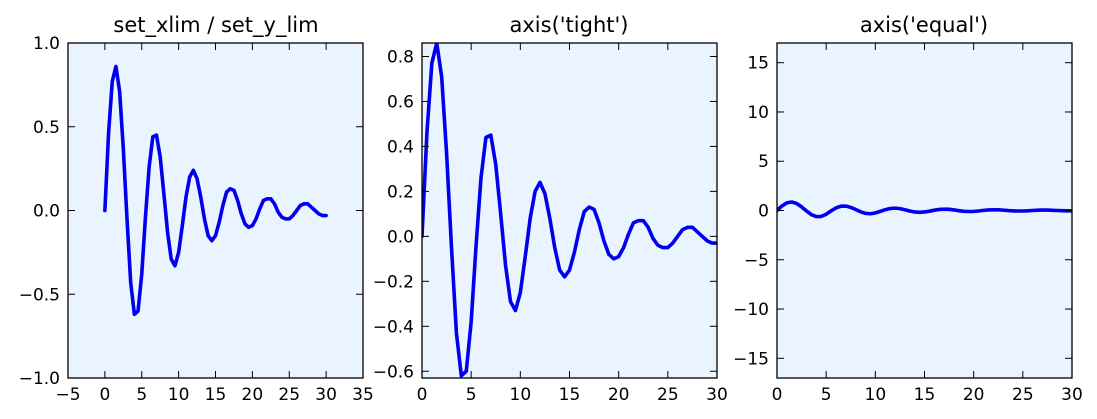 The width and height of the screenshot is (1097, 419). What do you see at coordinates (289, 395) in the screenshot?
I see `subplot-1-x-tick-label: 25` at bounding box center [289, 395].